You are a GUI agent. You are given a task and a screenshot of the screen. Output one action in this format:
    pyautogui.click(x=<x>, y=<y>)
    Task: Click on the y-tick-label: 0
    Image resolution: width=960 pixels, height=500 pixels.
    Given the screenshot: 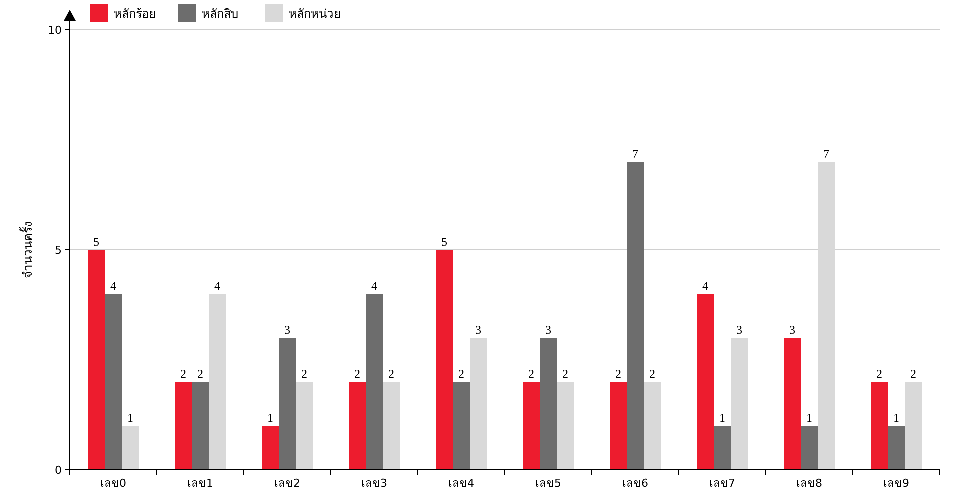 What is the action you would take?
    pyautogui.click(x=58, y=470)
    